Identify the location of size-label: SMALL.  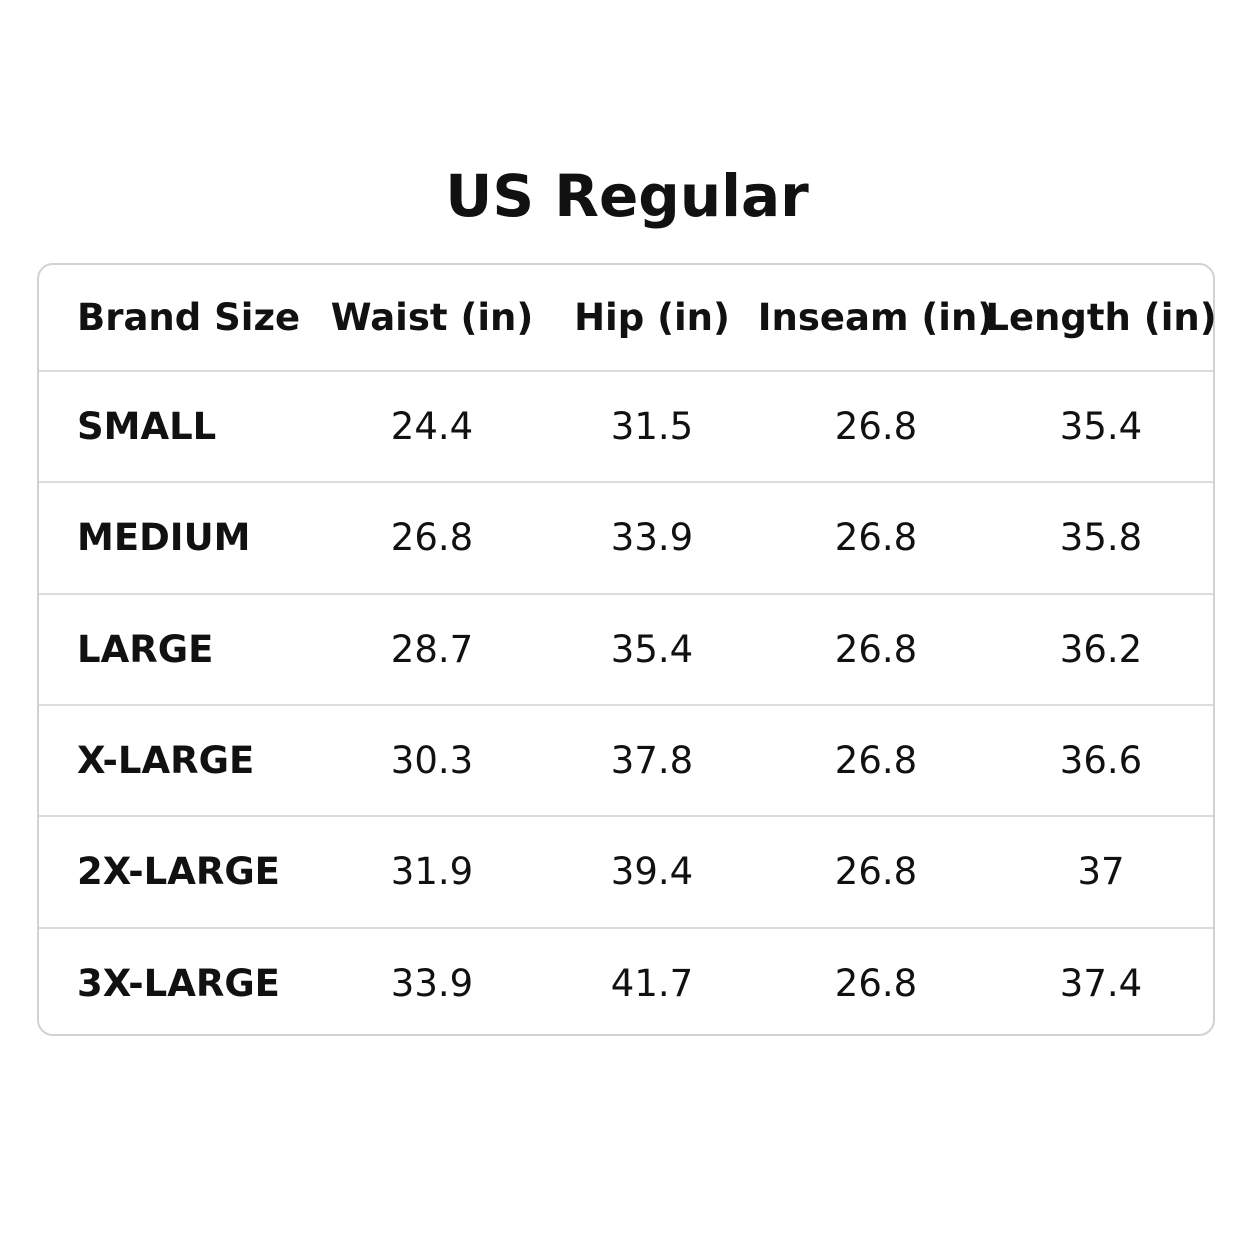
(147, 427).